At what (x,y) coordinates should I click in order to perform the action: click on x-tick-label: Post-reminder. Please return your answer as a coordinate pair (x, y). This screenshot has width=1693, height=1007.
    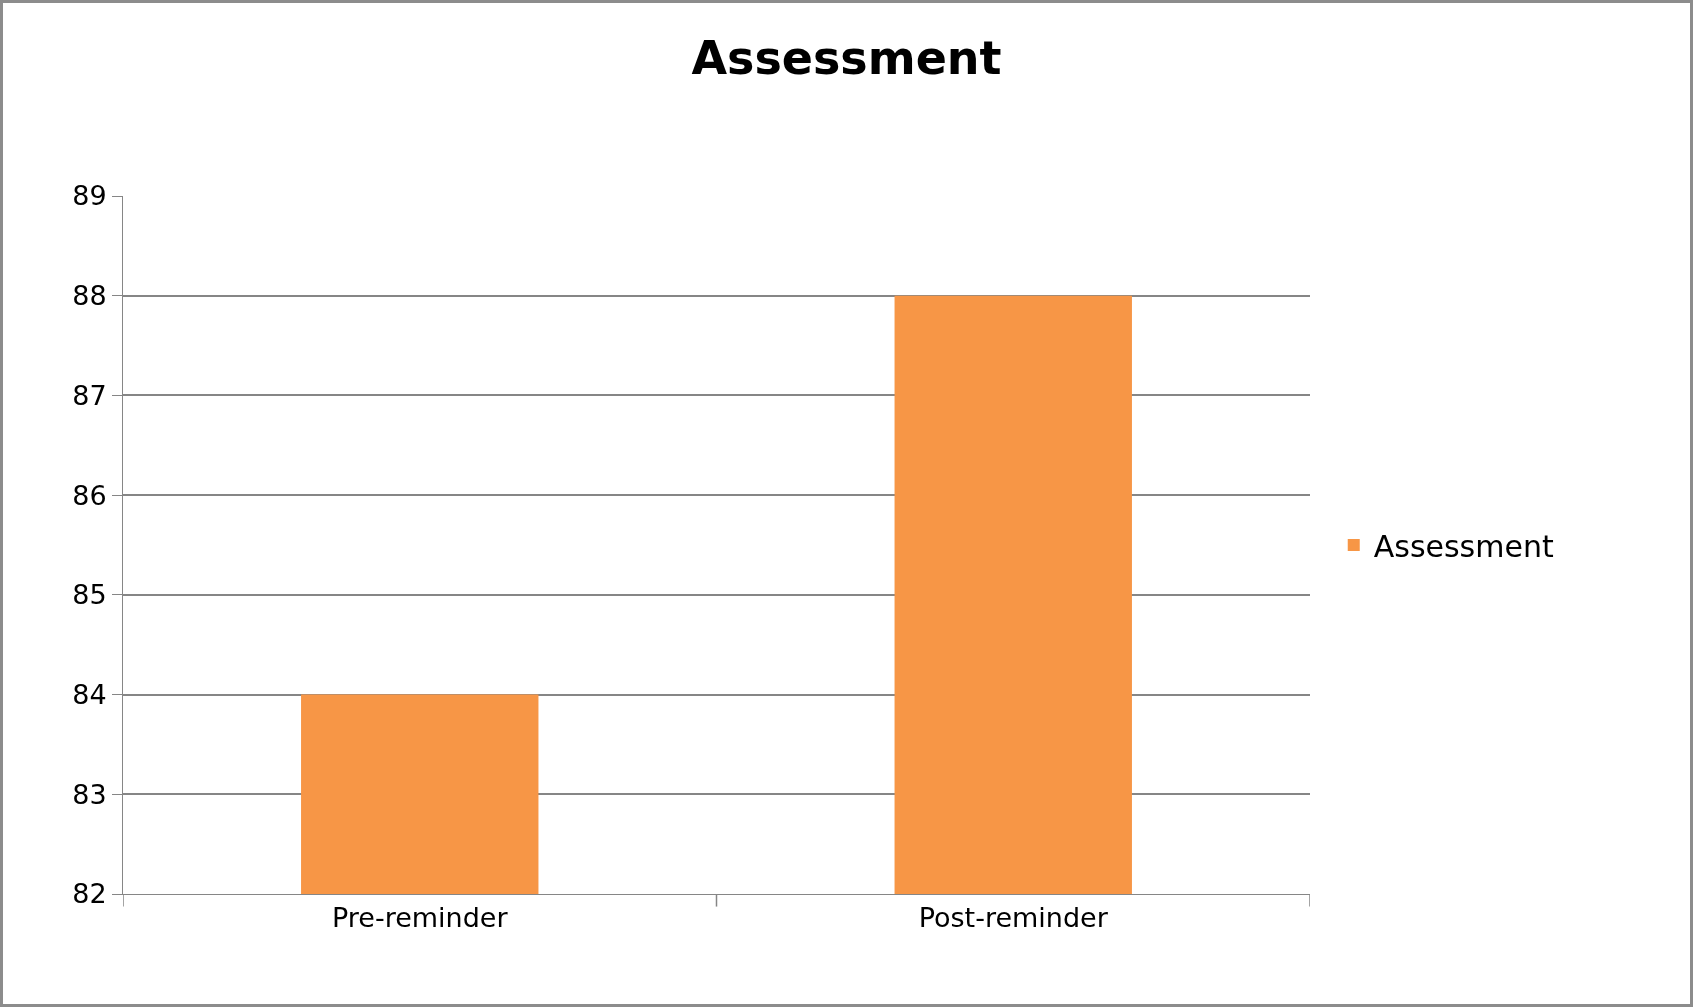
    Looking at the image, I should click on (1013, 918).